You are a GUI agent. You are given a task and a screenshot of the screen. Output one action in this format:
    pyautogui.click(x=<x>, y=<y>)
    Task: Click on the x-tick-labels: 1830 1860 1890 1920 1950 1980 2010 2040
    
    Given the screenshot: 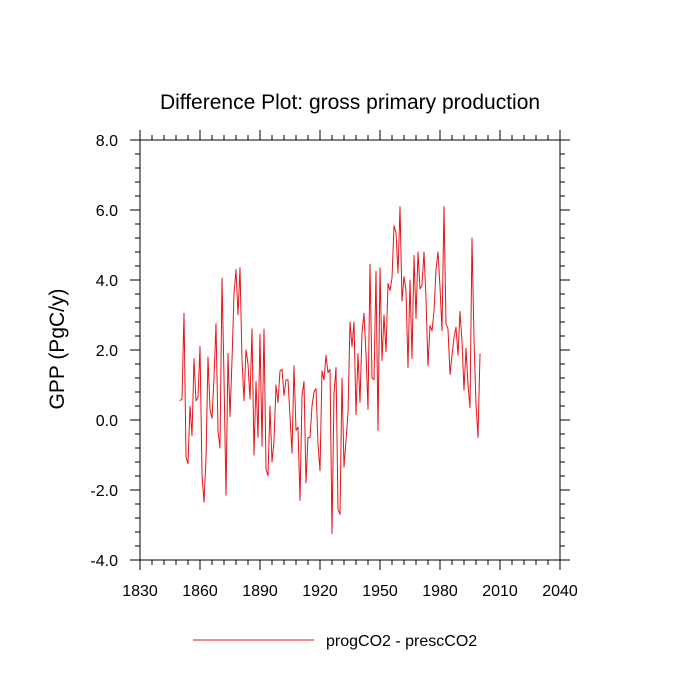 What is the action you would take?
    pyautogui.click(x=350, y=591)
    